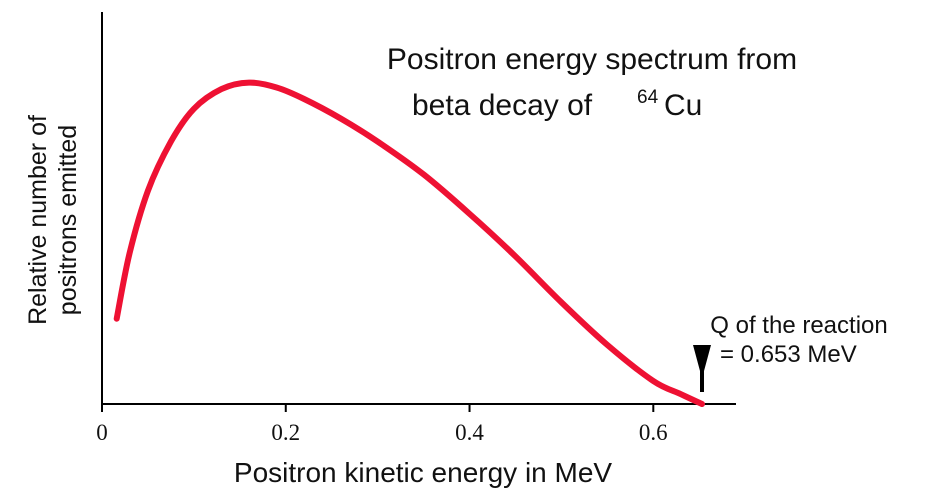  Describe the element at coordinates (502, 105) in the screenshot. I see `chart-title-prefix: beta decay of` at that location.